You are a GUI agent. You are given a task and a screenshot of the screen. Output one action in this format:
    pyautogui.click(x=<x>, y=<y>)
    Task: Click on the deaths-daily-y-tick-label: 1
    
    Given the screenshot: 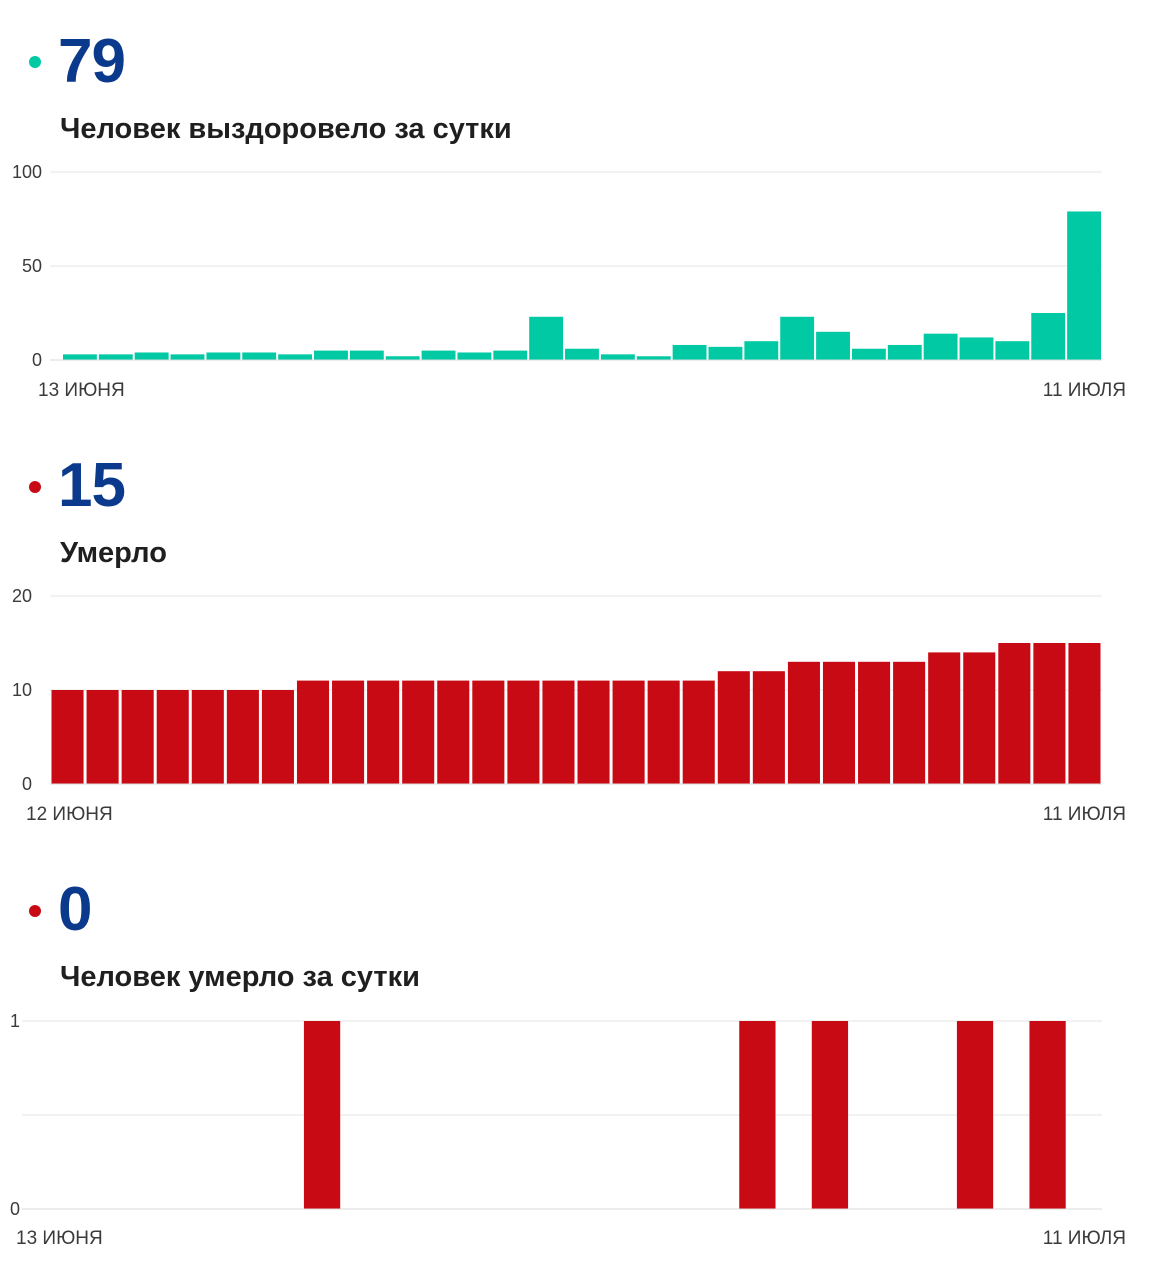 What is the action you would take?
    pyautogui.click(x=15, y=1021)
    